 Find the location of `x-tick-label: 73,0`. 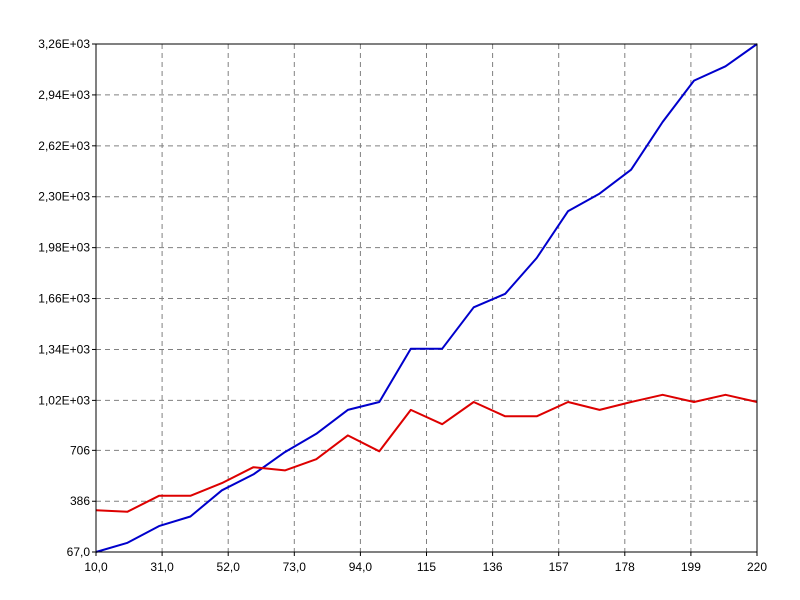

x-tick-label: 73,0 is located at coordinates (295, 567).